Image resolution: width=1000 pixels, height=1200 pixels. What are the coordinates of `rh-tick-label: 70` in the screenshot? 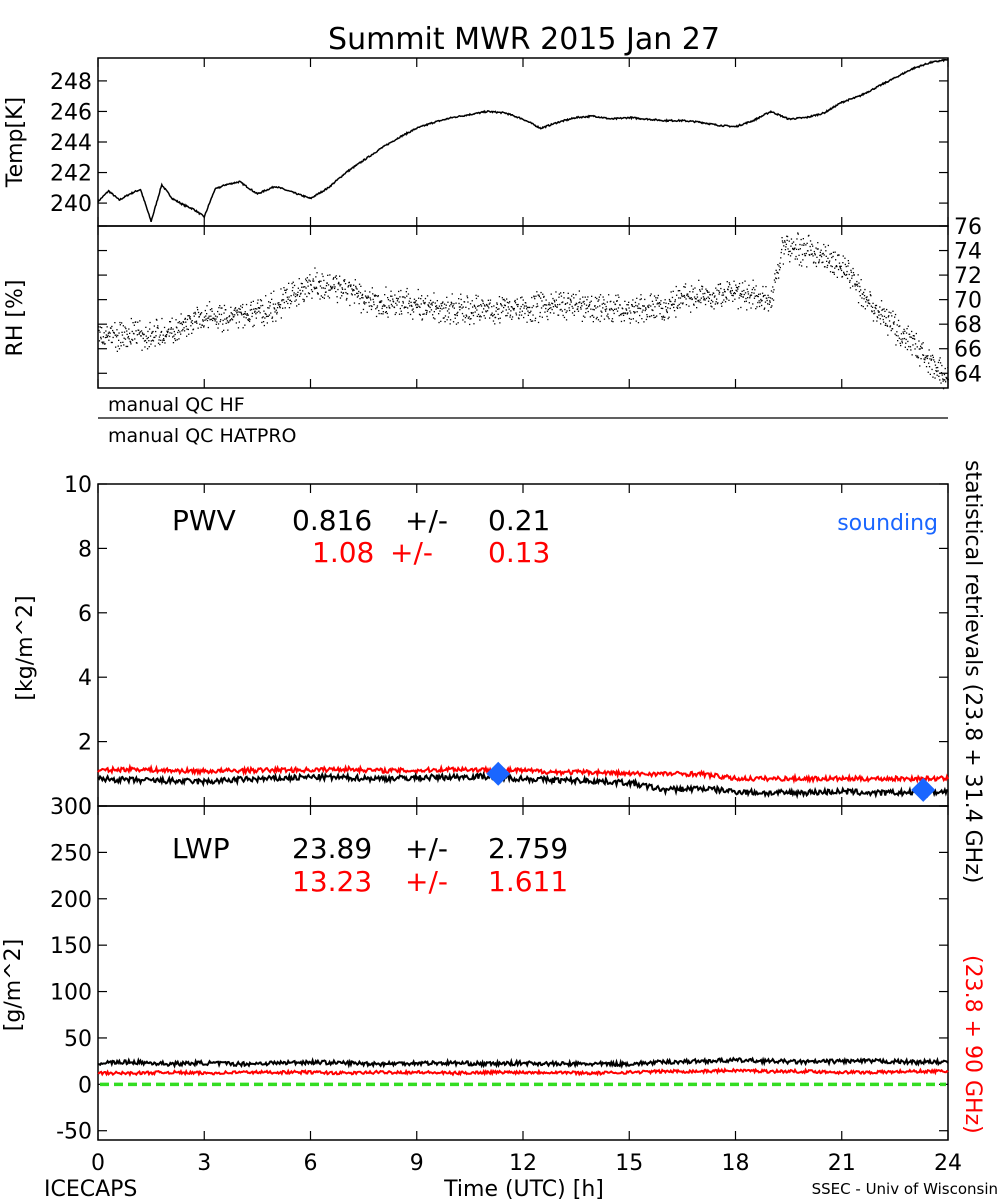 It's located at (968, 301).